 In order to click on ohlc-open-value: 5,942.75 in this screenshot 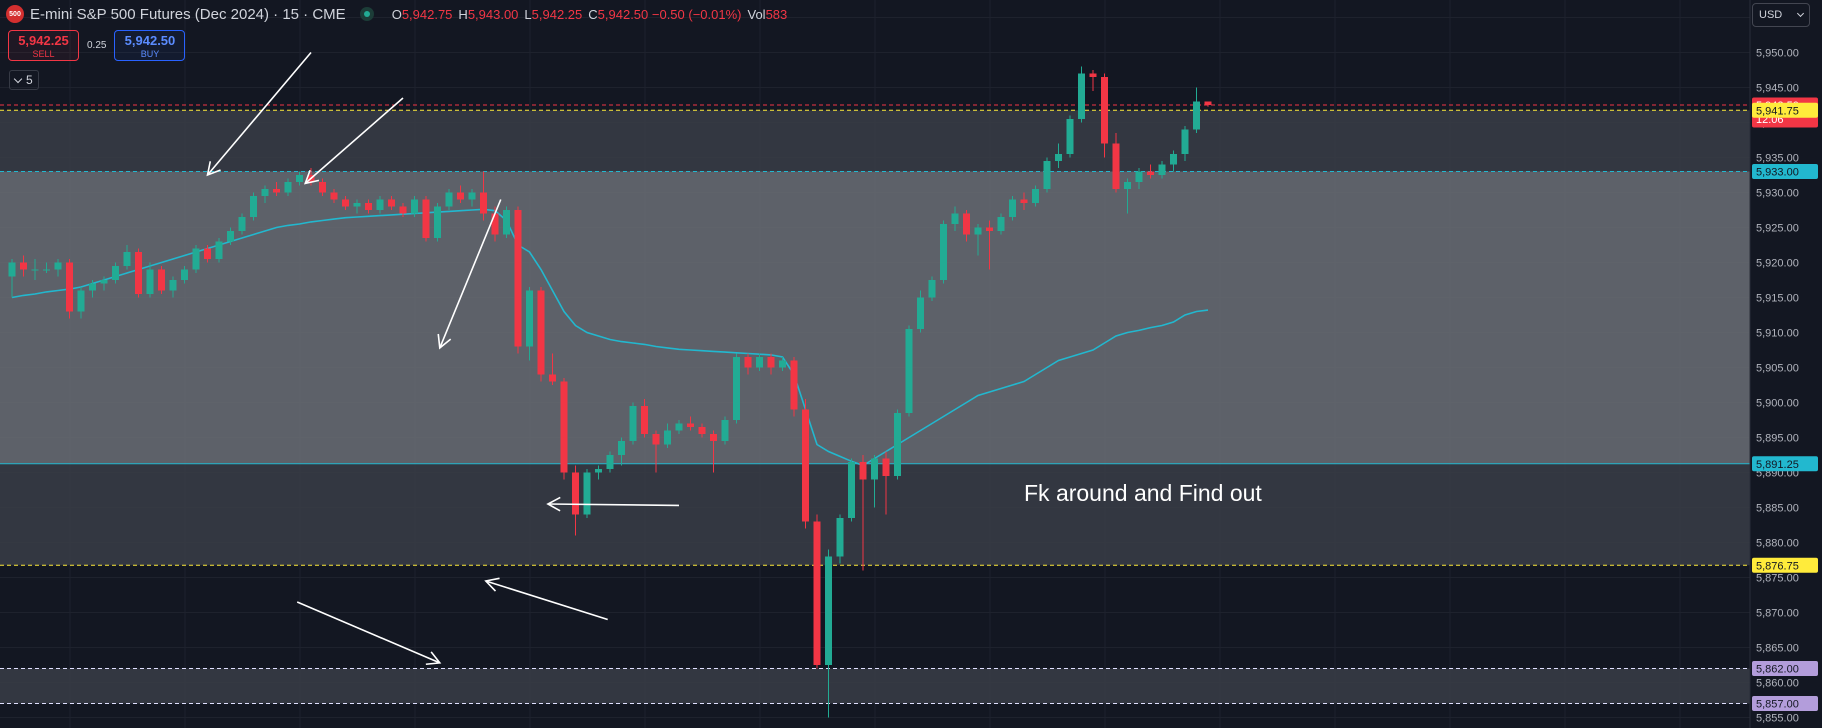, I will do `click(427, 14)`.